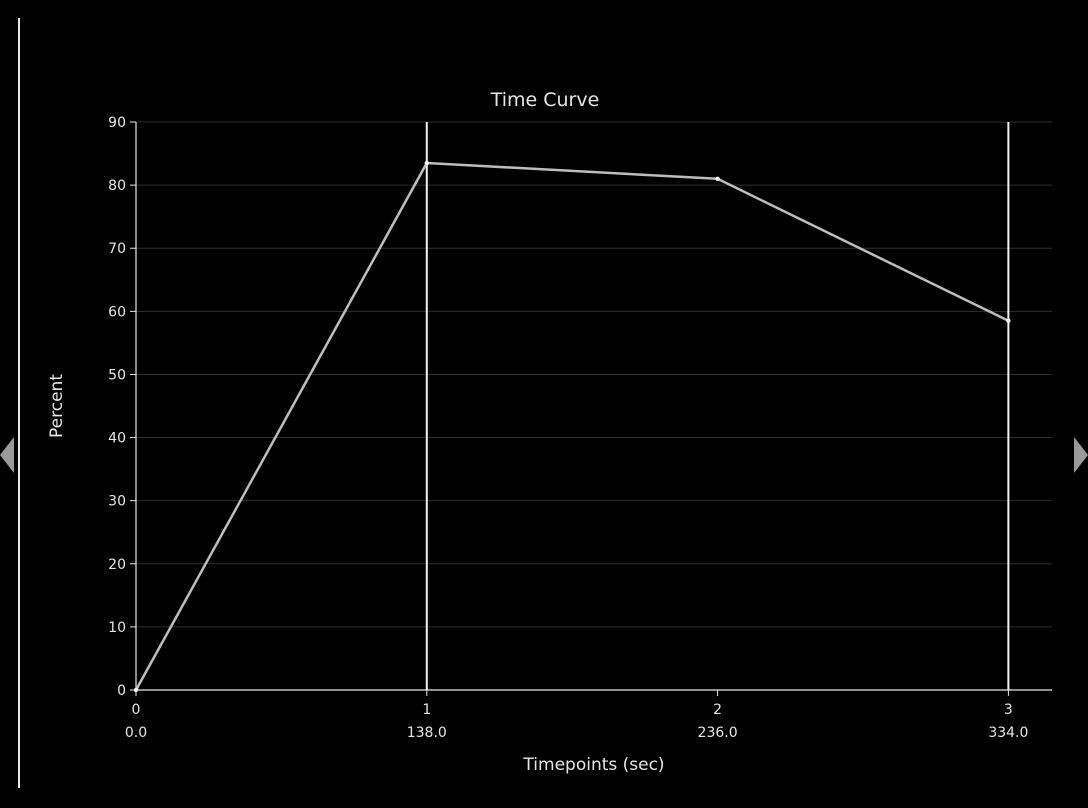 This screenshot has width=1088, height=808. What do you see at coordinates (117, 312) in the screenshot?
I see `y-tick-label: 60` at bounding box center [117, 312].